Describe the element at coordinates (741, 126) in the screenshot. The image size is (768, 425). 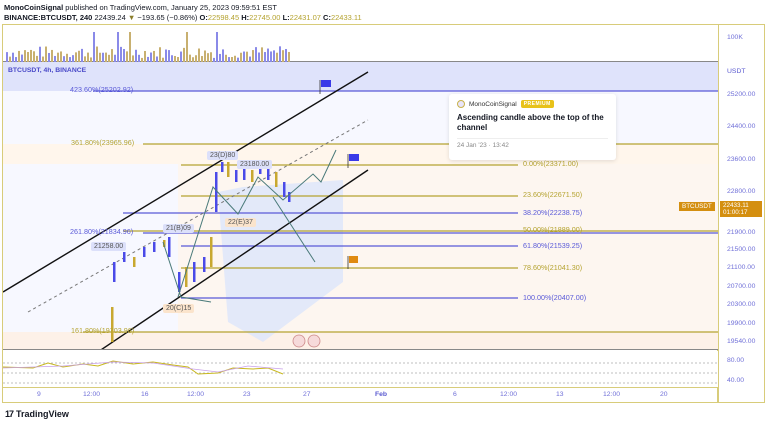
I see `price-tick: 24400.00` at that location.